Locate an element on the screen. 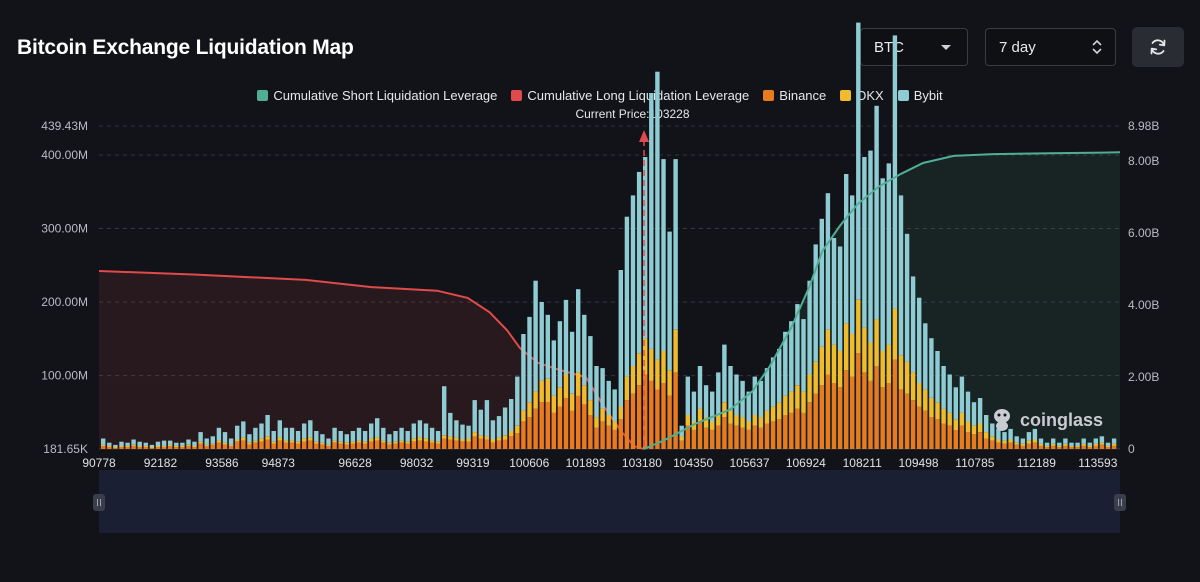 This screenshot has height=582, width=1200. y-right-tick-label: 8.98B is located at coordinates (1143, 126).